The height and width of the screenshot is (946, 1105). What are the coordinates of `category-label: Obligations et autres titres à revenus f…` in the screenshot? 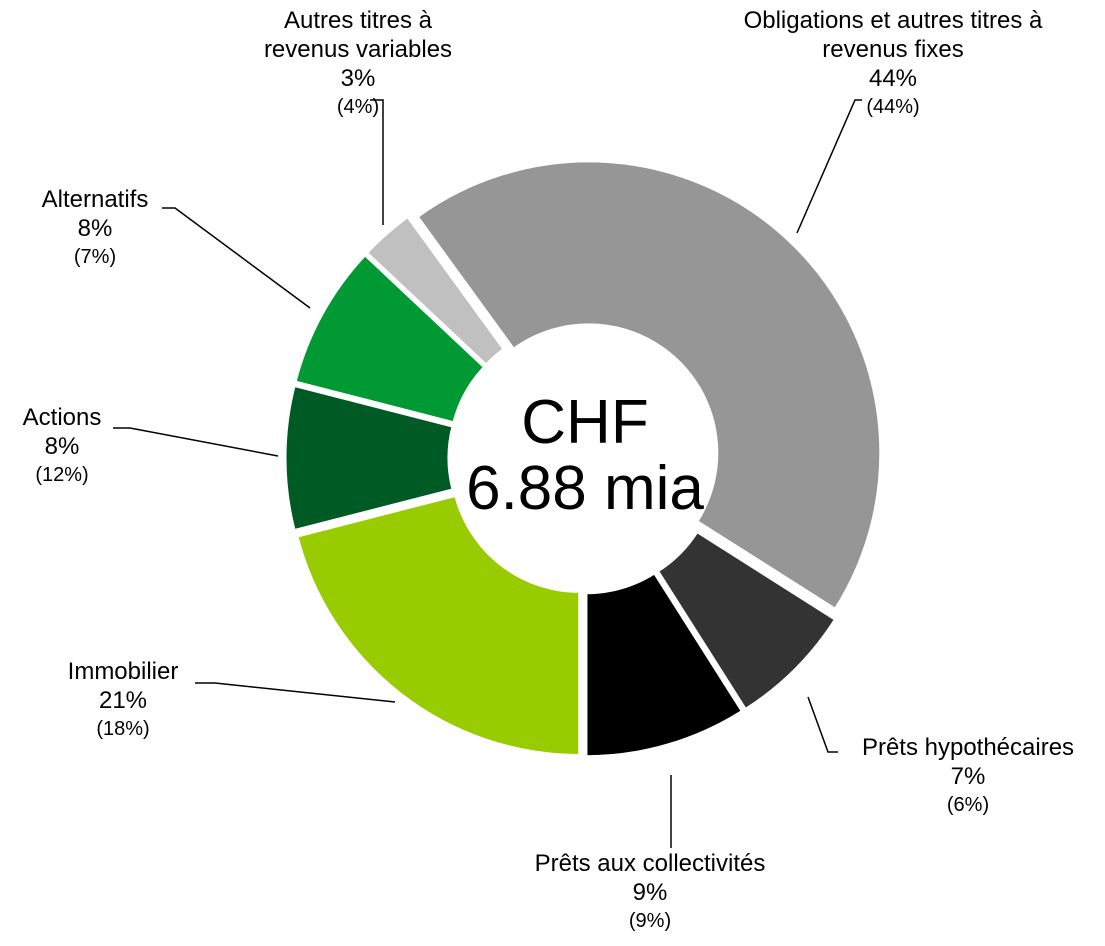 It's located at (893, 35).